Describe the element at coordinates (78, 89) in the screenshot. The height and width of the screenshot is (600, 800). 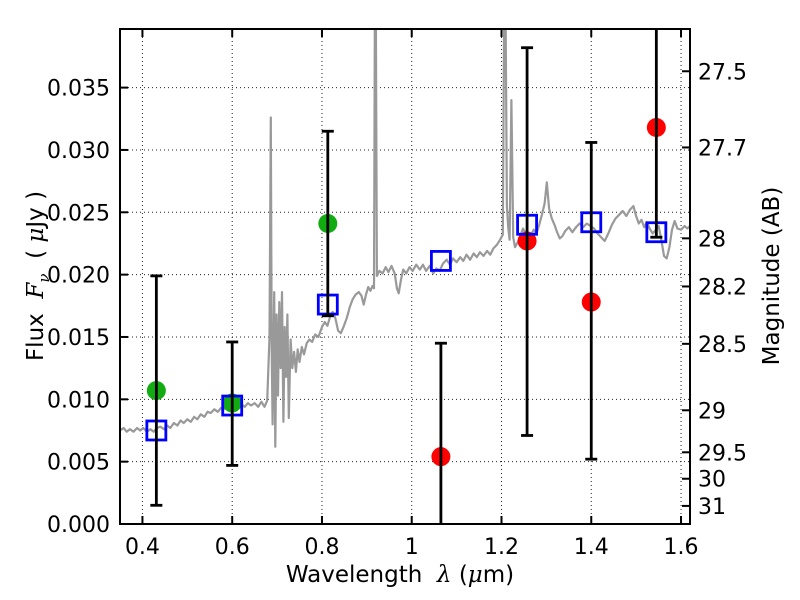
I see `y-tick-label: 0.035` at that location.